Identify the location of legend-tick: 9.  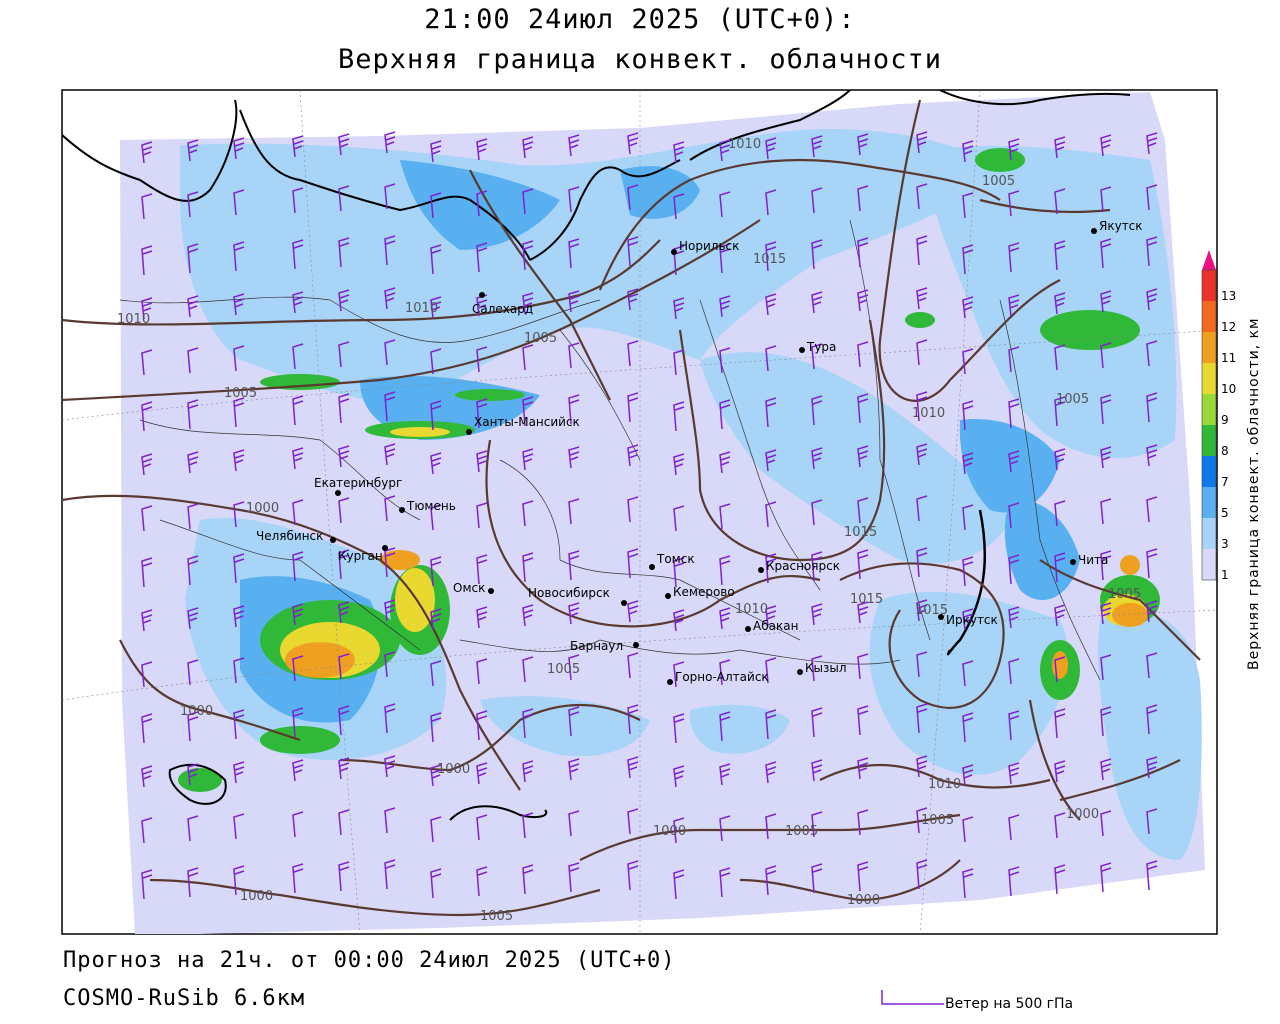
(1225, 420).